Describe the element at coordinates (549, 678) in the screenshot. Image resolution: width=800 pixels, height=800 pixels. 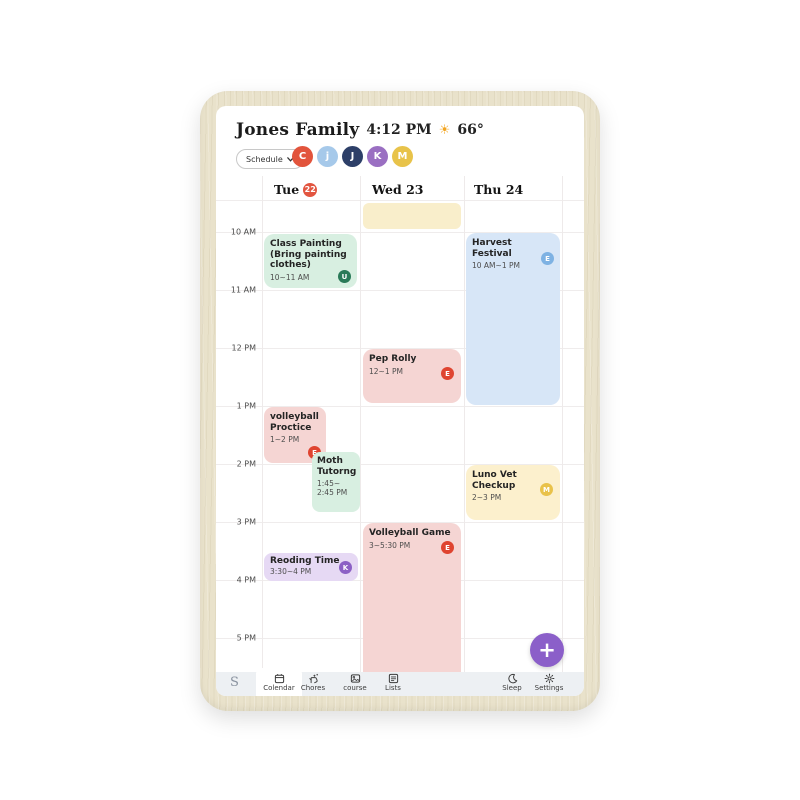
I see `gear-icon` at that location.